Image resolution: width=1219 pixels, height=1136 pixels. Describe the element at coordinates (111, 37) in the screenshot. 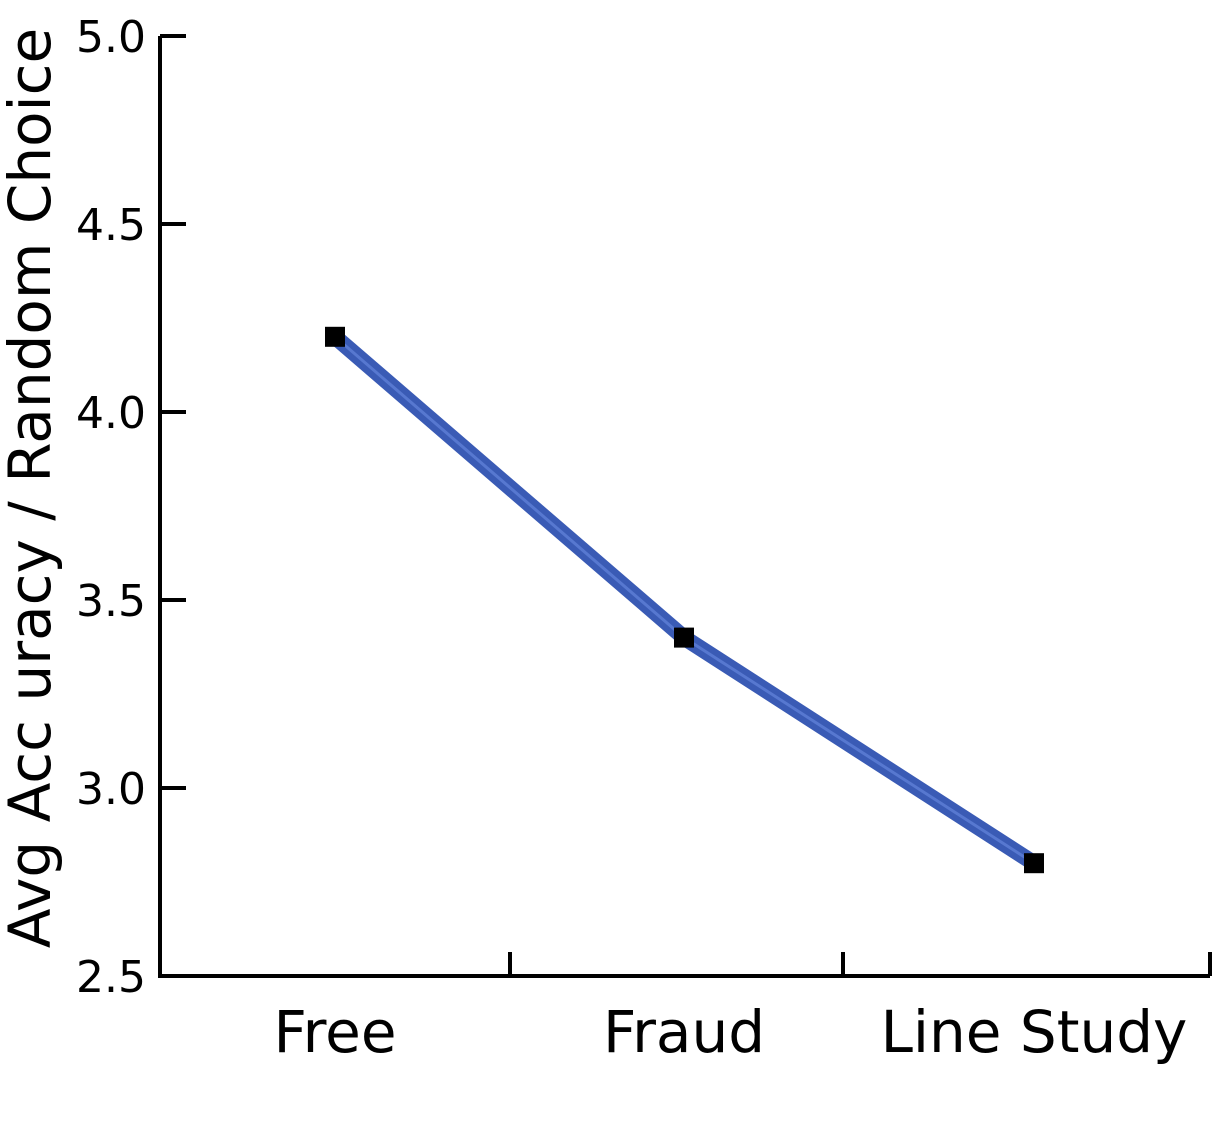

I see `y-tick-label: 5.0` at that location.